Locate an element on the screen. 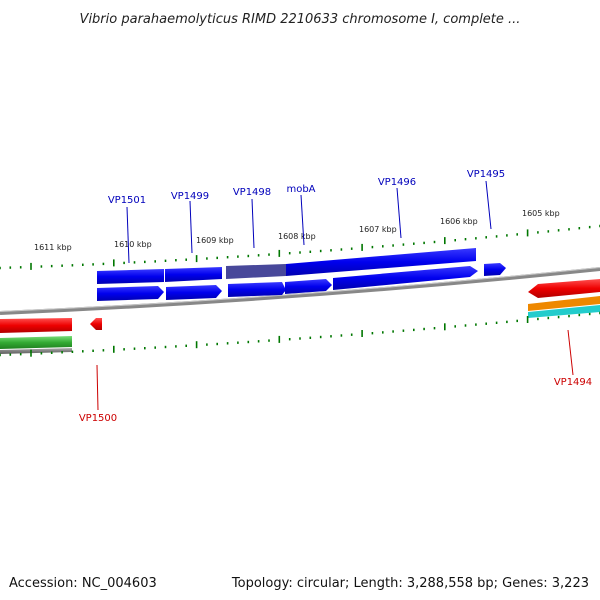  gene-label-VP1501: VP1501 is located at coordinates (127, 200).